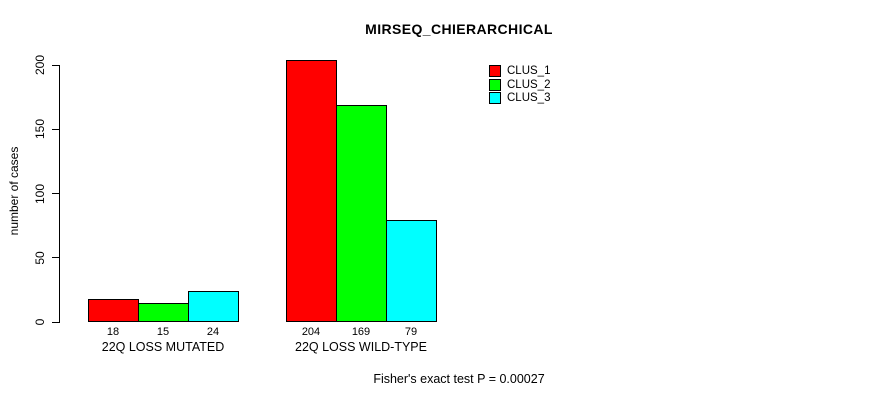 This screenshot has width=890, height=400. What do you see at coordinates (411, 271) in the screenshot?
I see `bar-clus_3-group2` at bounding box center [411, 271].